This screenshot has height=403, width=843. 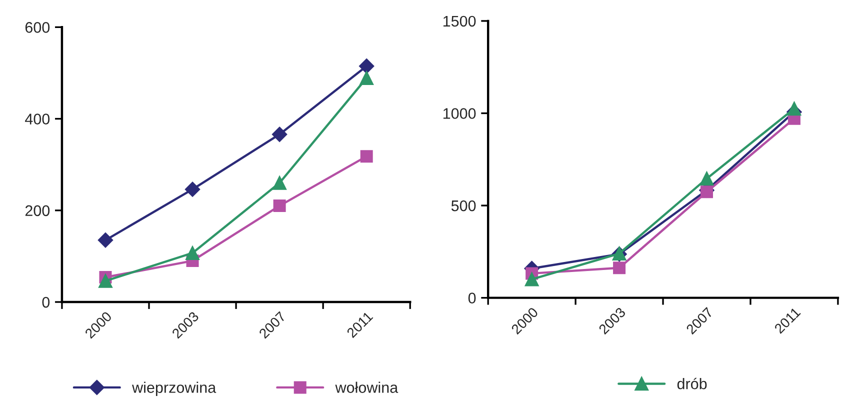 What do you see at coordinates (463, 206) in the screenshot?
I see `y-tick-label: 500` at bounding box center [463, 206].